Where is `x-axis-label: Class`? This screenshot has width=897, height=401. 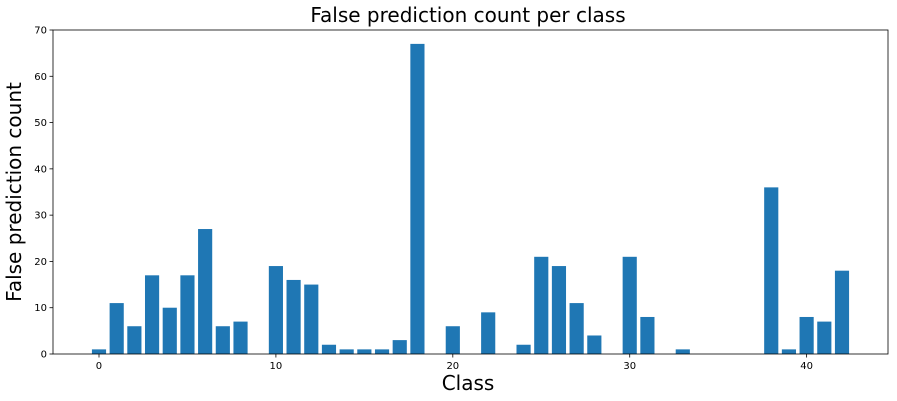 x-axis-label: Class is located at coordinates (468, 383).